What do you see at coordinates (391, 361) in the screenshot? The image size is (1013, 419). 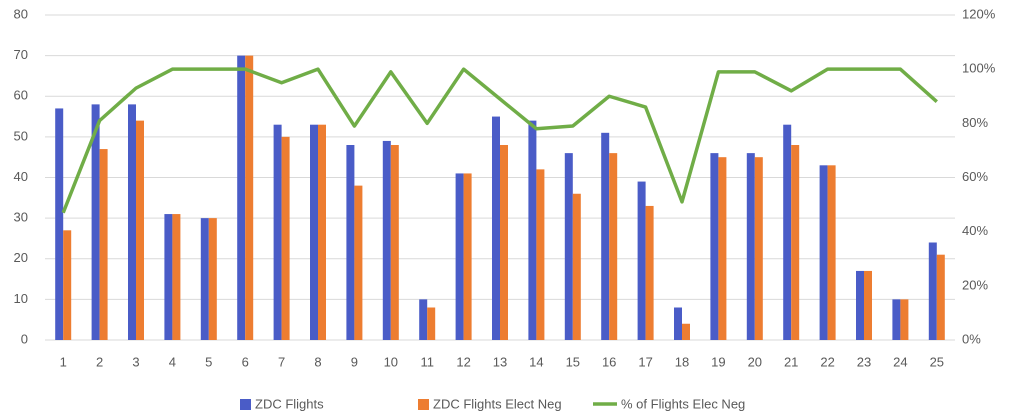 I see `x-tick-label: 10` at bounding box center [391, 361].